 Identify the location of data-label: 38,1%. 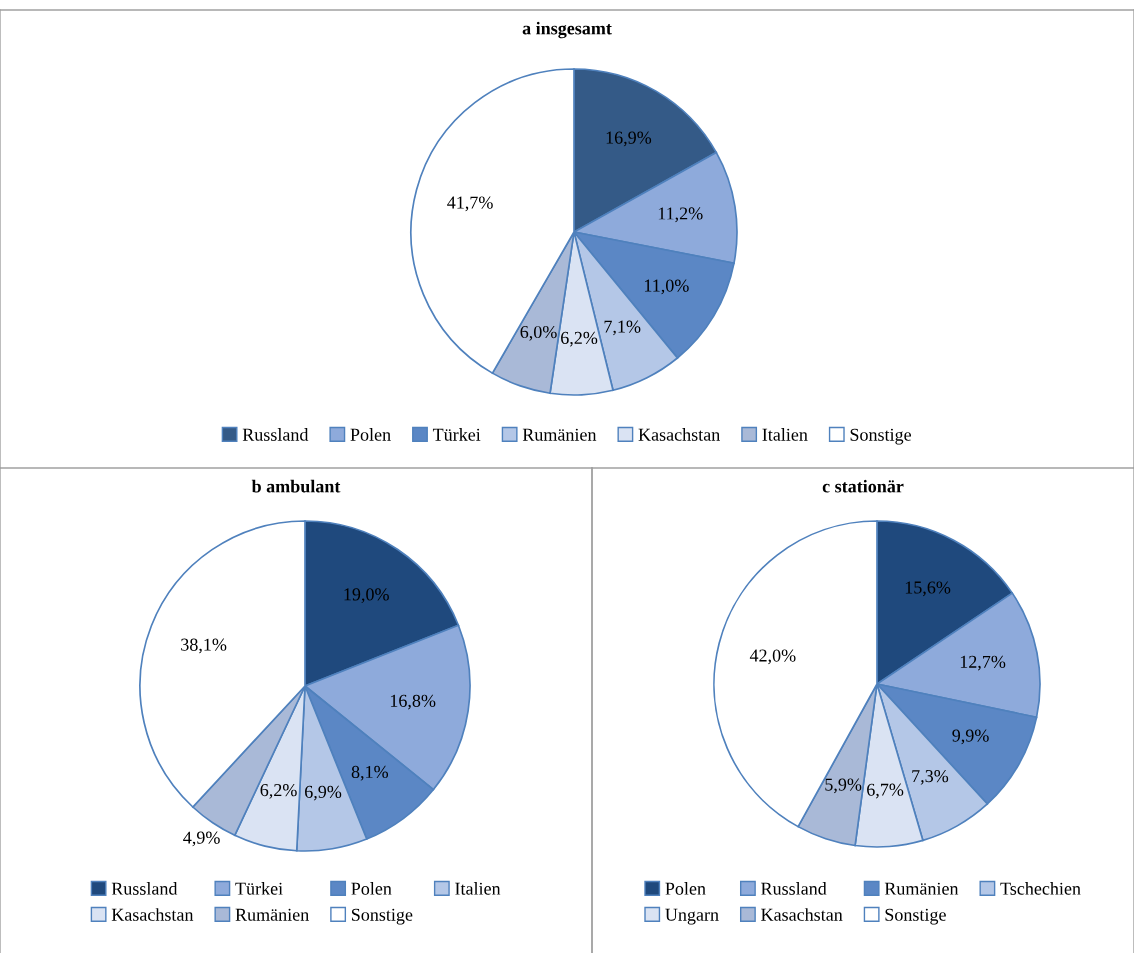
(204, 646).